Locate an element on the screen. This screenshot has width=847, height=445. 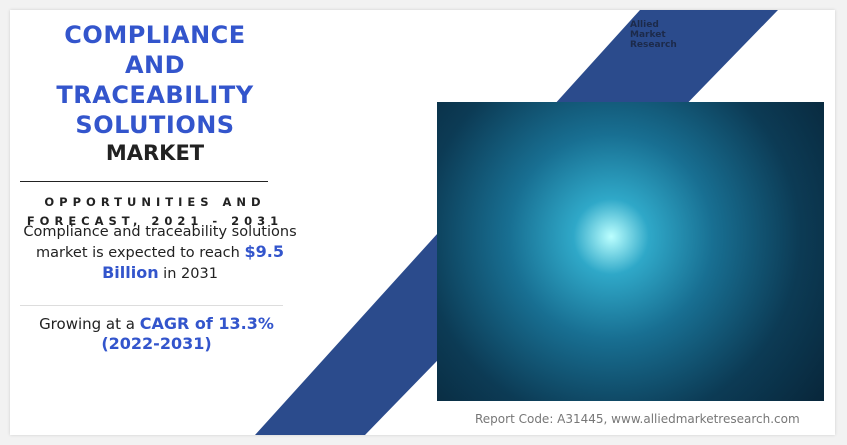
growth-pre: Growing at a is located at coordinates (89, 324).